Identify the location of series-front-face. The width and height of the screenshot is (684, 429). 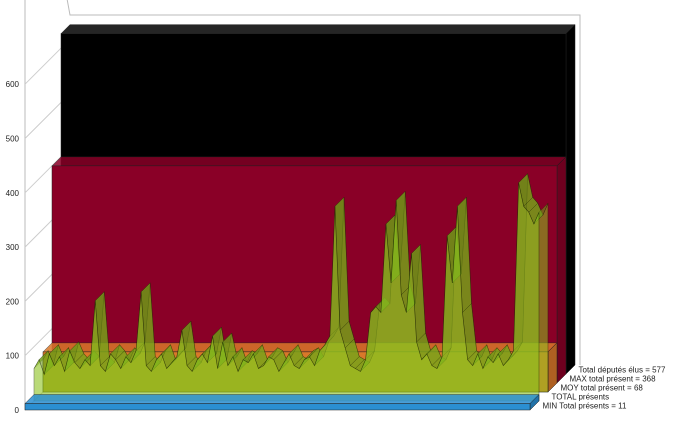
(277, 407).